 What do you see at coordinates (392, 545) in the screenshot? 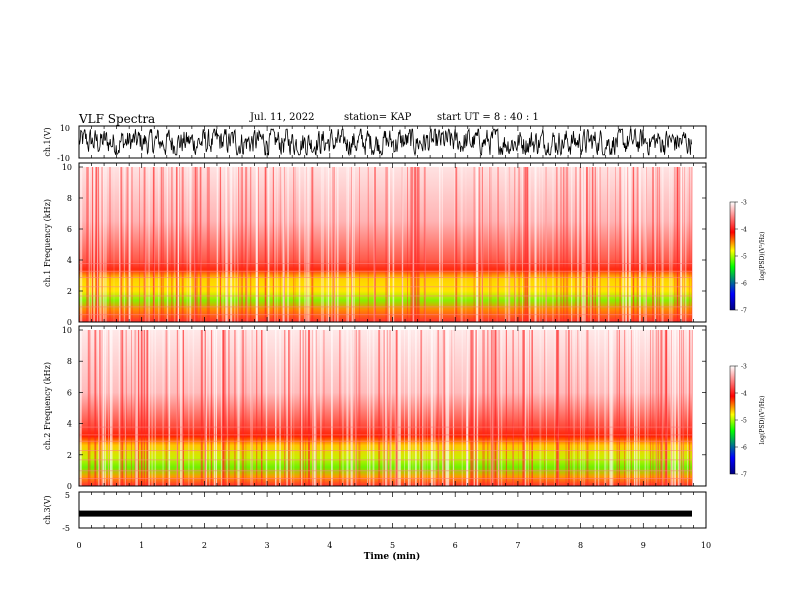
I see `x-tick-label: 5` at bounding box center [392, 545].